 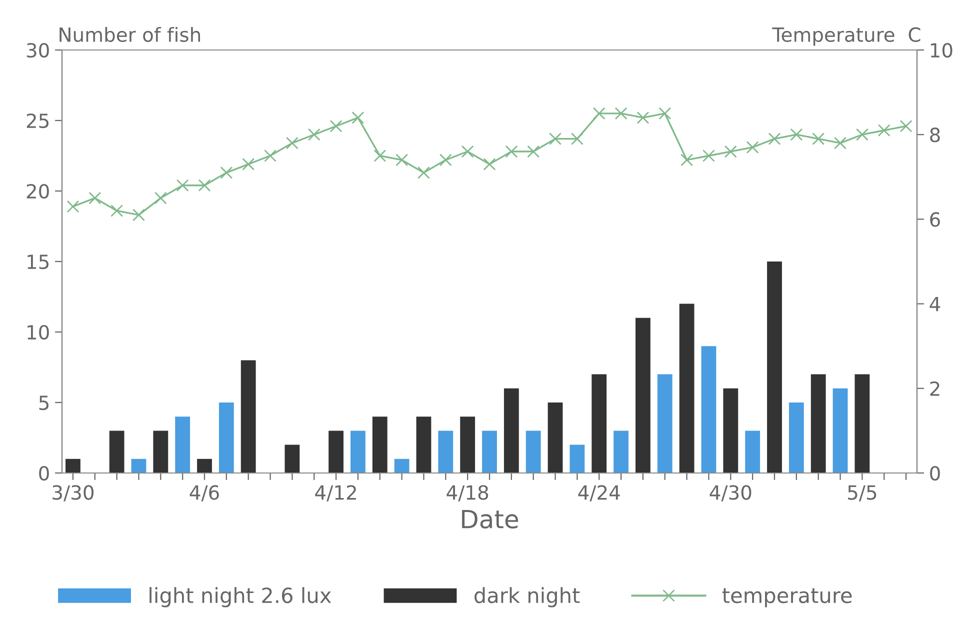 What do you see at coordinates (935, 135) in the screenshot?
I see `y2-tick-label: 8` at bounding box center [935, 135].